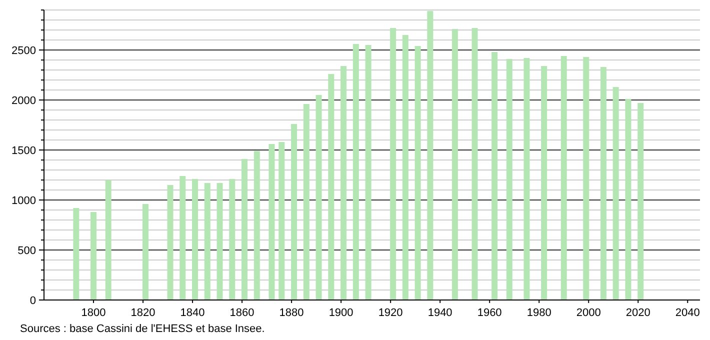 This screenshot has height=340, width=710. What do you see at coordinates (638, 313) in the screenshot?
I see `x-tick-label: 2020` at bounding box center [638, 313].